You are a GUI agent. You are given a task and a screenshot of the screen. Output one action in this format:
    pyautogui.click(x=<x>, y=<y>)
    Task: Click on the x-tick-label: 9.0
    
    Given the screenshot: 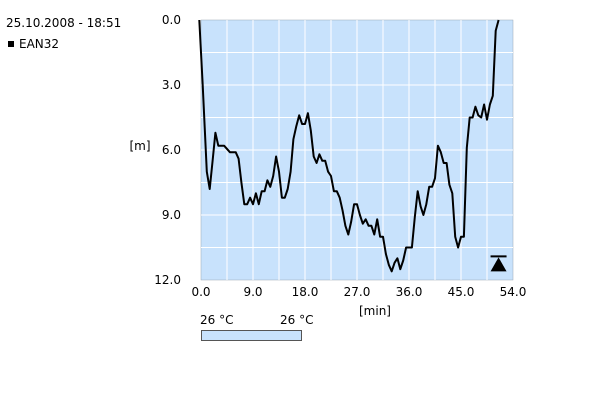 What is the action you would take?
    pyautogui.click(x=252, y=292)
    